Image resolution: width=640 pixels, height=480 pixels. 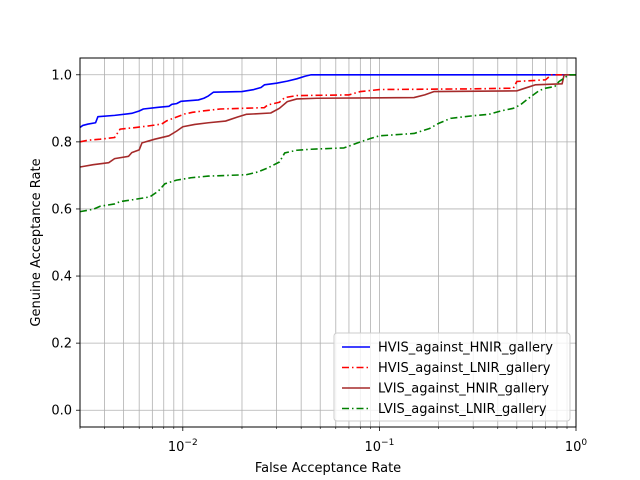 I want to click on y-axis-label: Genuine Acceptance Rate, so click(x=36, y=242).